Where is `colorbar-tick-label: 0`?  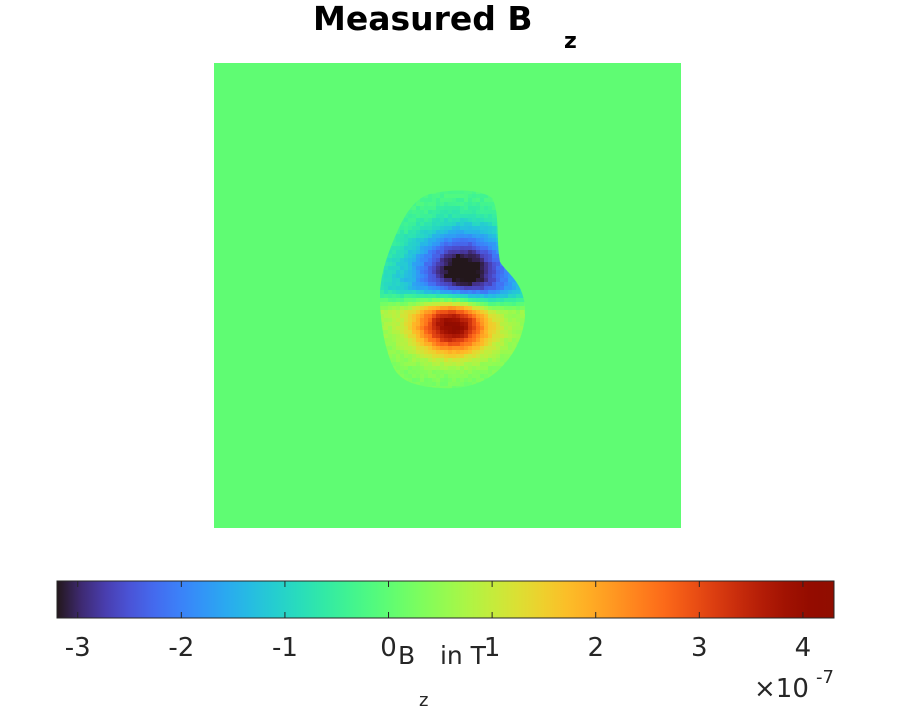
colorbar-tick-label: 0 is located at coordinates (388, 648).